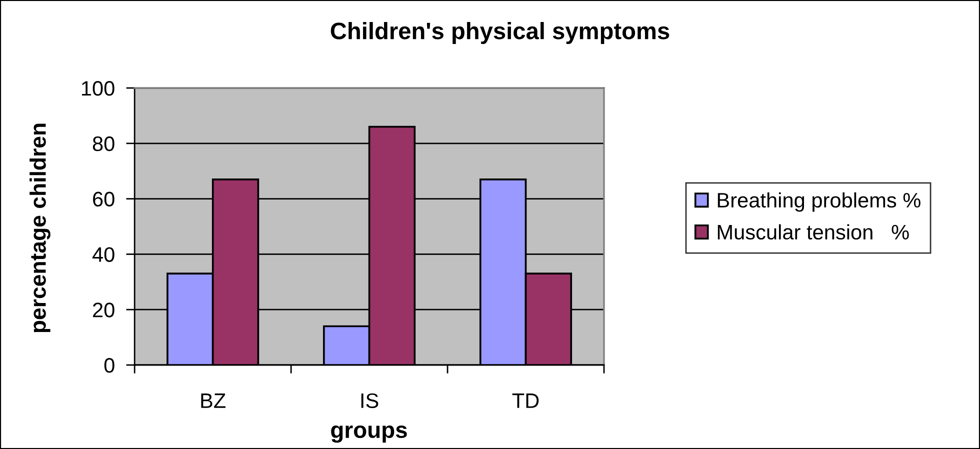  I want to click on y-tick-label: 40, so click(103, 254).